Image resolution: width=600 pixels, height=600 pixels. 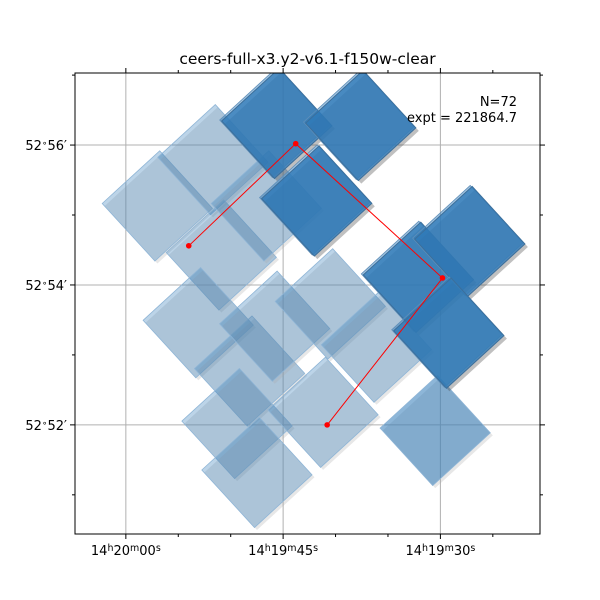 What do you see at coordinates (462, 118) in the screenshot?
I see `exposure-annotation: expt = 221864.7` at bounding box center [462, 118].